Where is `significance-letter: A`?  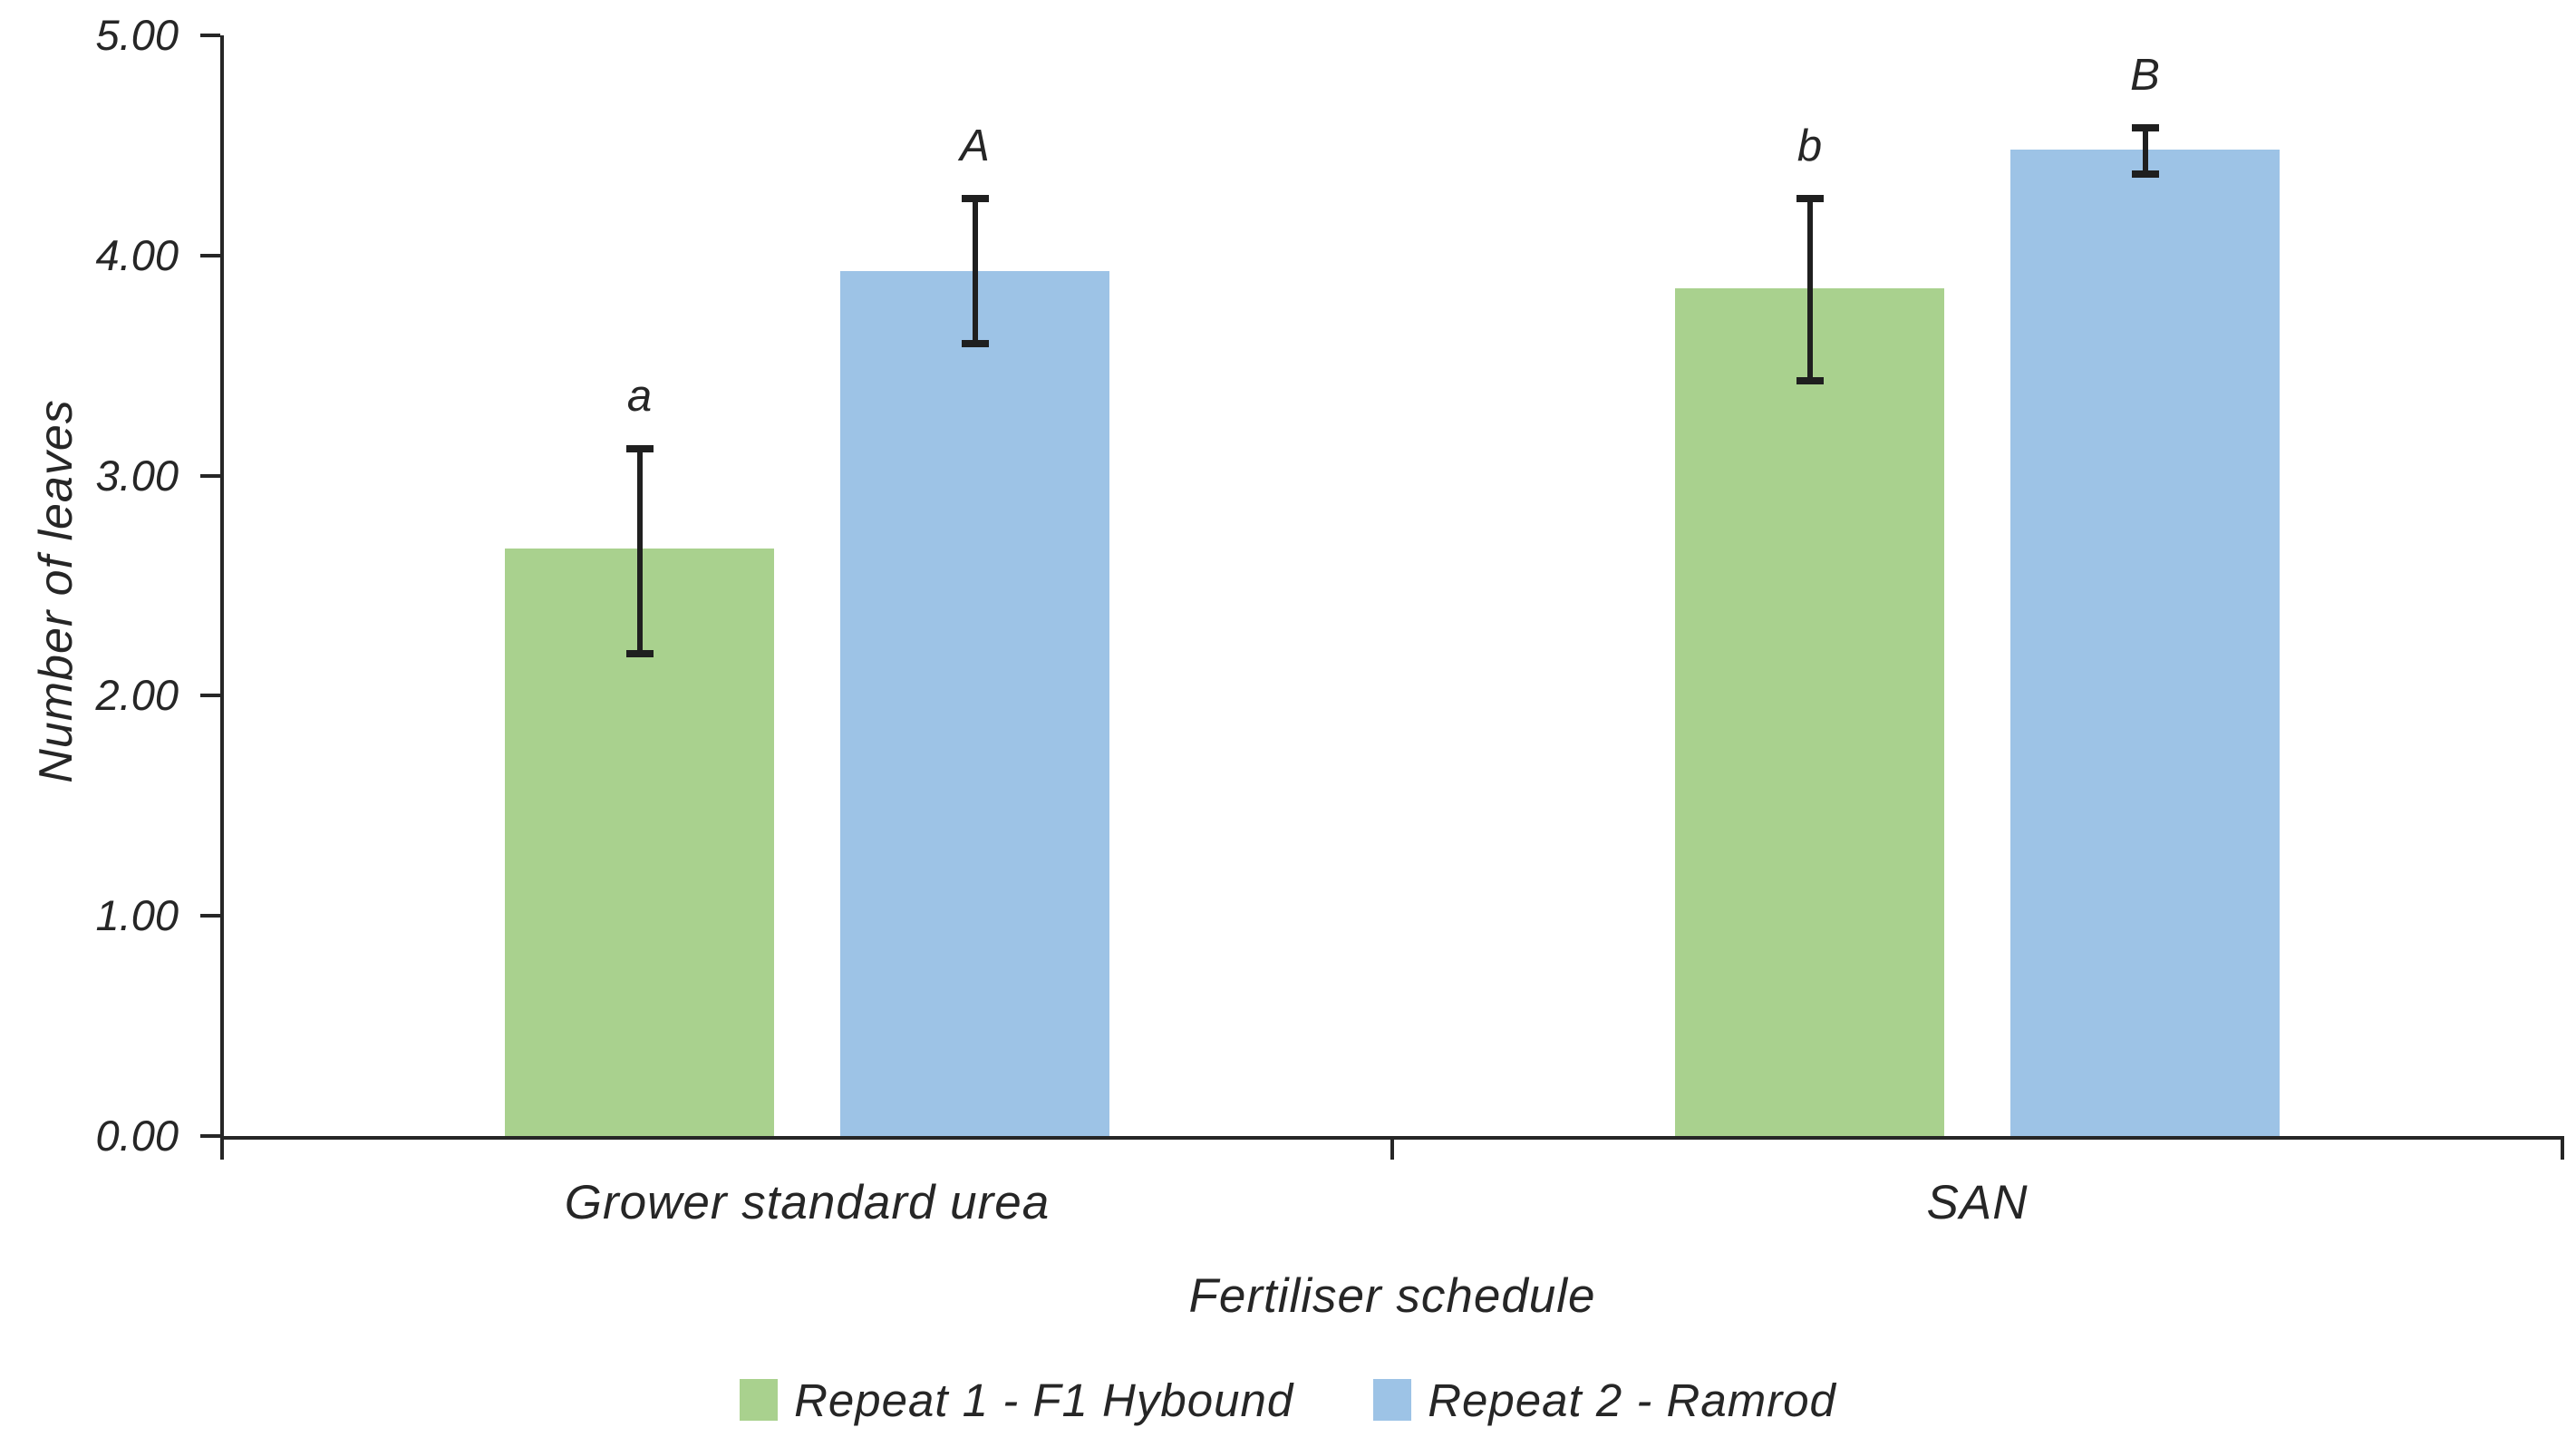 significance-letter: A is located at coordinates (975, 145).